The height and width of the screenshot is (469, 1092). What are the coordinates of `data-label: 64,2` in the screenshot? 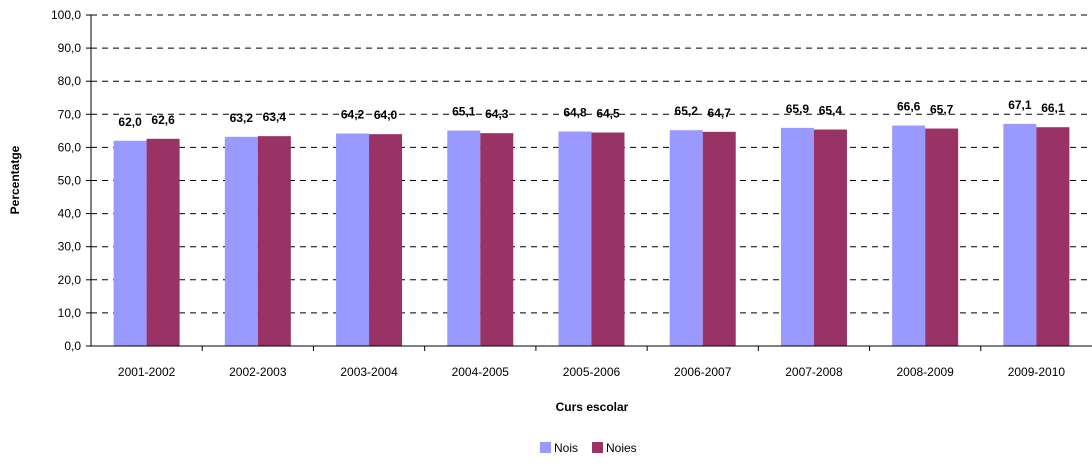 It's located at (353, 114).